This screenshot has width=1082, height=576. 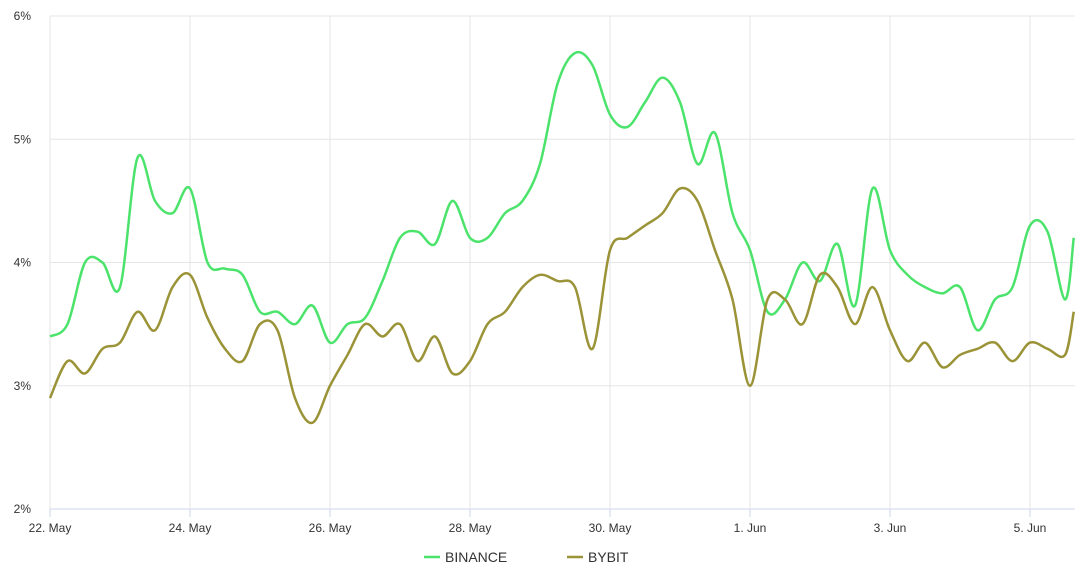 What do you see at coordinates (608, 557) in the screenshot?
I see `legend-label: BYBIT` at bounding box center [608, 557].